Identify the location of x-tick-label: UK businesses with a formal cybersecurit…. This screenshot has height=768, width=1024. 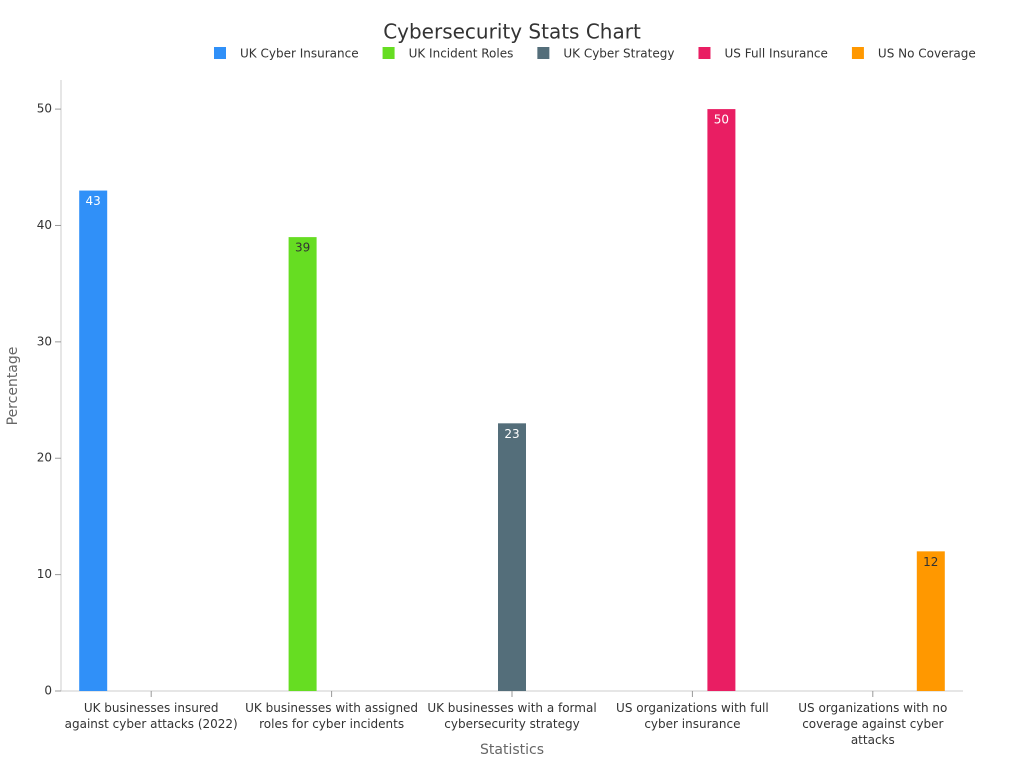
(512, 716).